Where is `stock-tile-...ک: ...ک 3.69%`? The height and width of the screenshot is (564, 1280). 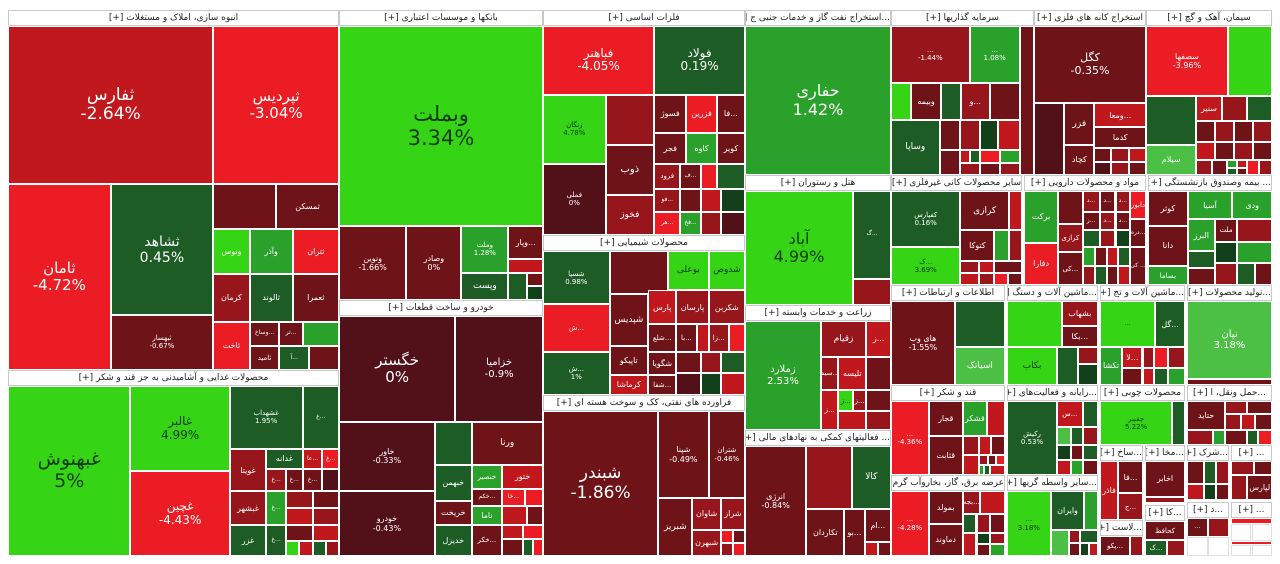
stock-tile-...ک: ...ک 3.69% is located at coordinates (926, 266).